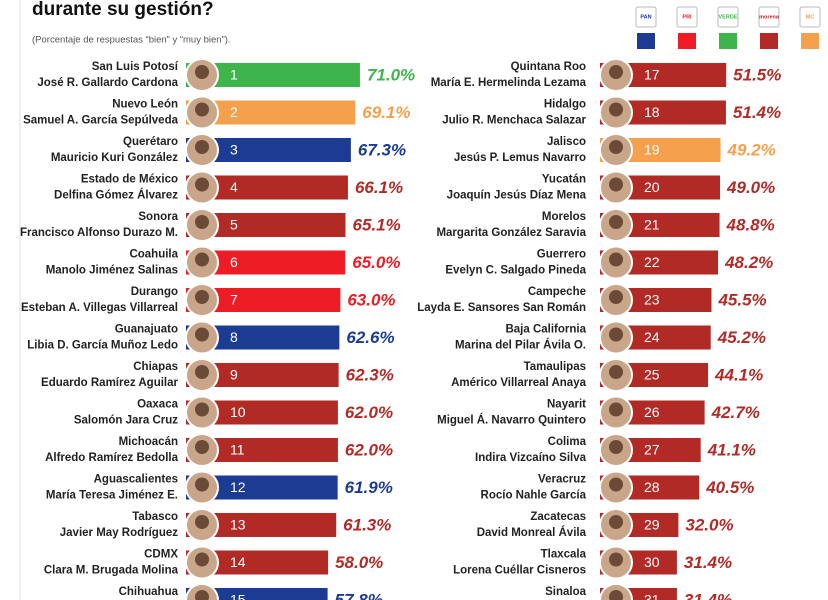  I want to click on value-label: 42.7%, so click(735, 412).